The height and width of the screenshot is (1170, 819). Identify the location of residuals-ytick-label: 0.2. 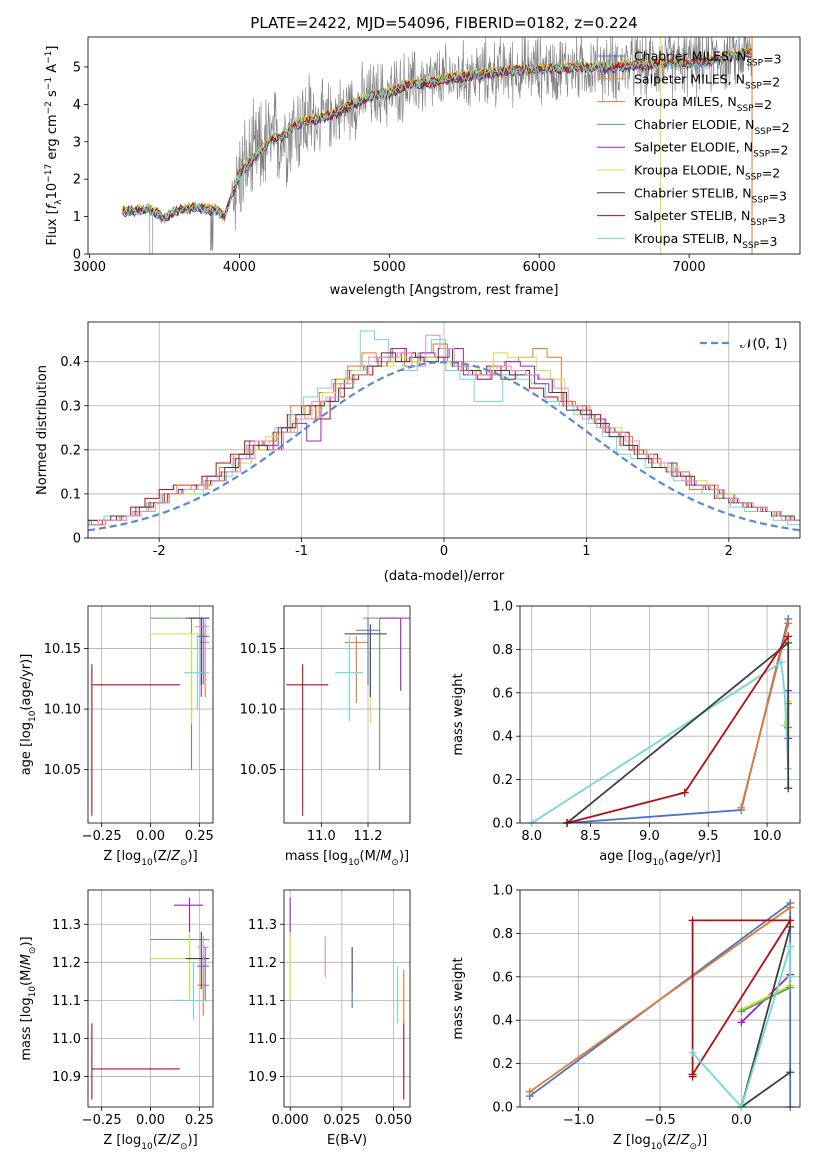
(70, 450).